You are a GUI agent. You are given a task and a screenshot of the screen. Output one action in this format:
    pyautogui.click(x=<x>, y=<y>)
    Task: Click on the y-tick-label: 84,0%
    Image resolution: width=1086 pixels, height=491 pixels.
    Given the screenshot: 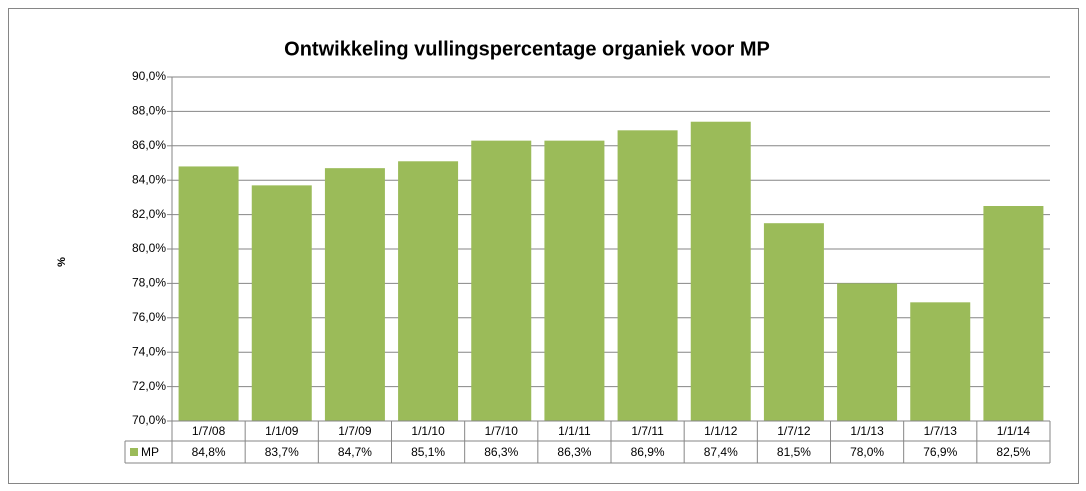 What is the action you would take?
    pyautogui.click(x=149, y=179)
    